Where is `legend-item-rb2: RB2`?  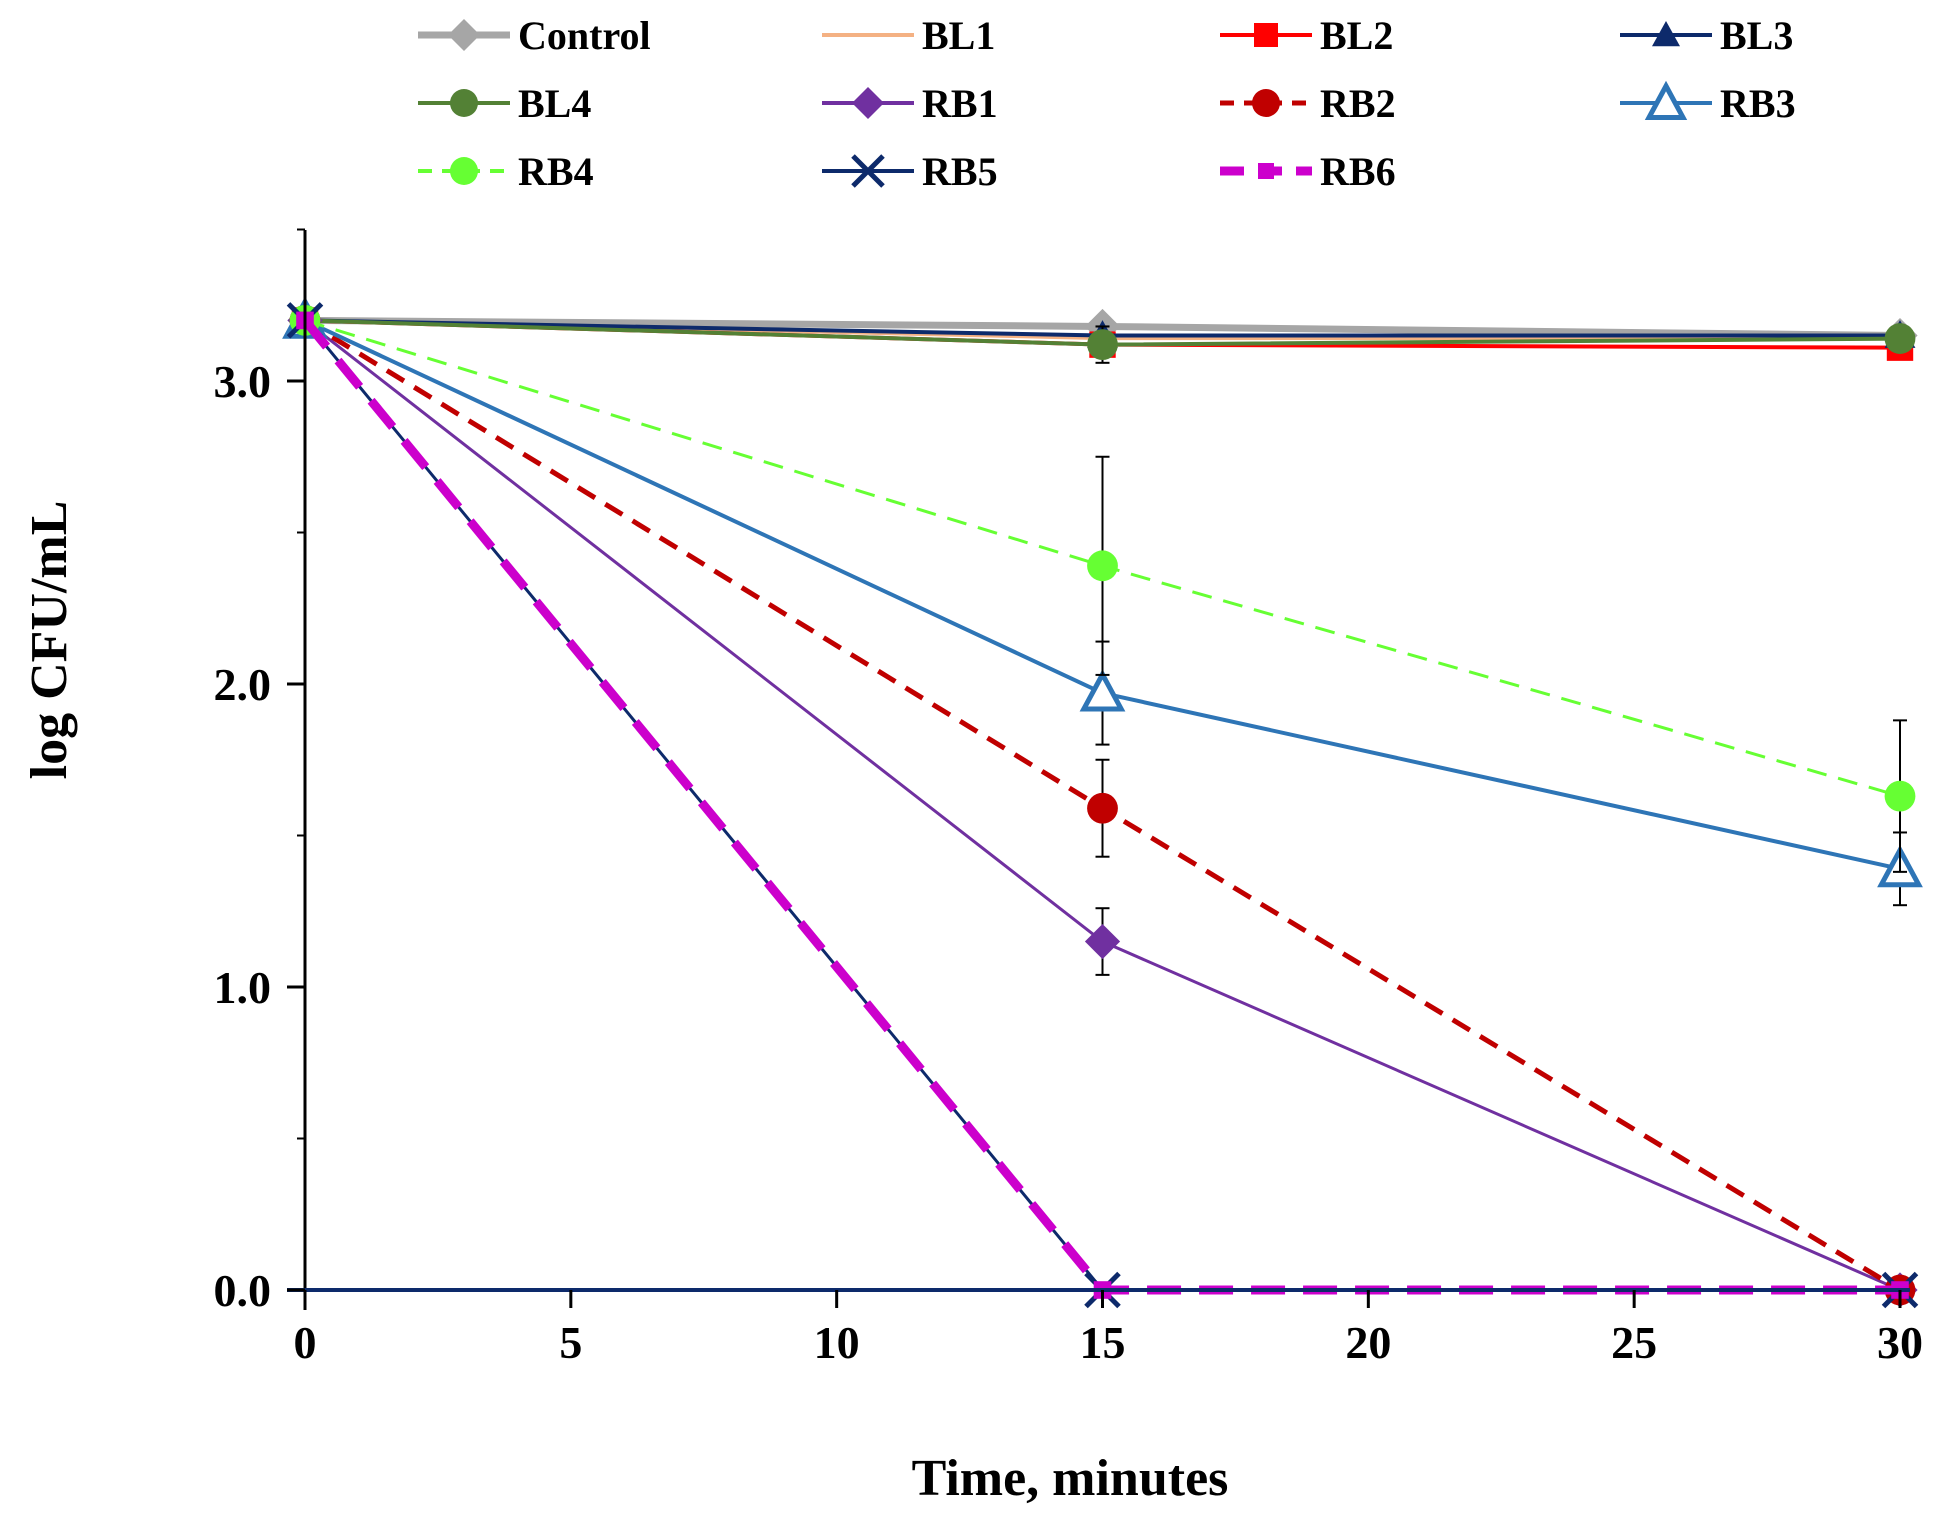 legend-item-rb2: RB2 is located at coordinates (1308, 103).